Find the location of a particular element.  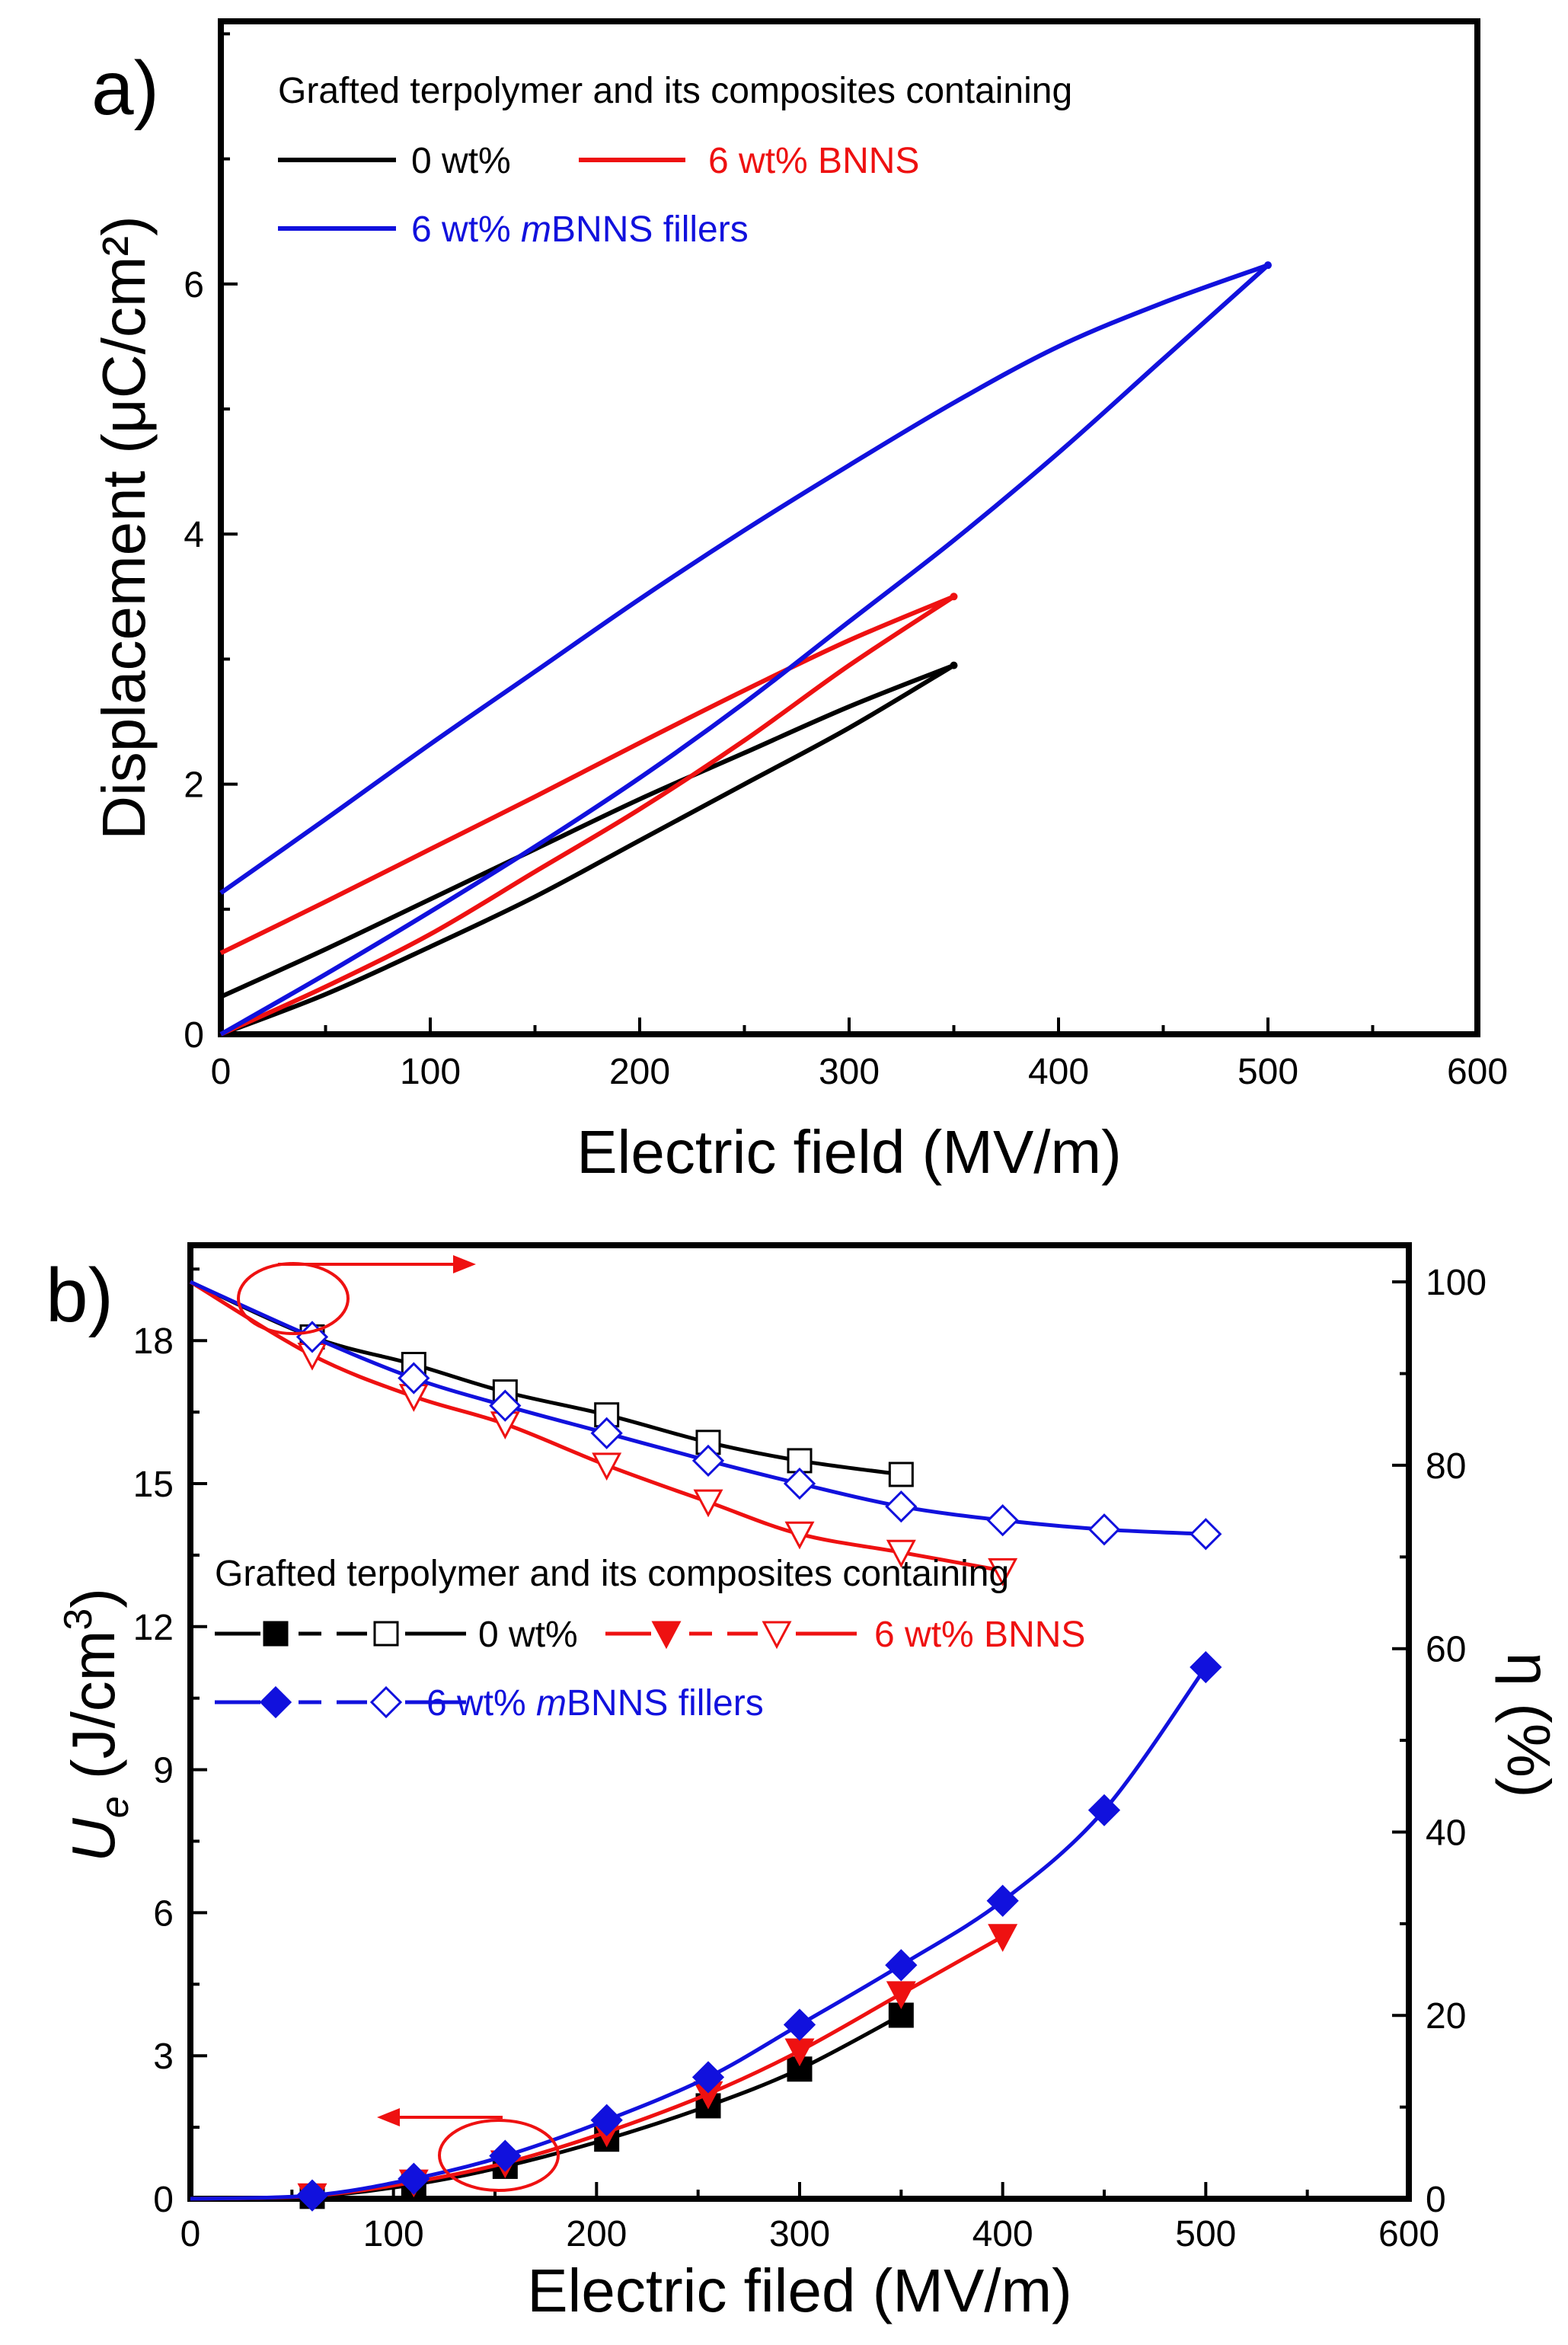

panel-a-y-axis-title: Displacement (μC/cm²) is located at coordinates (124, 528).